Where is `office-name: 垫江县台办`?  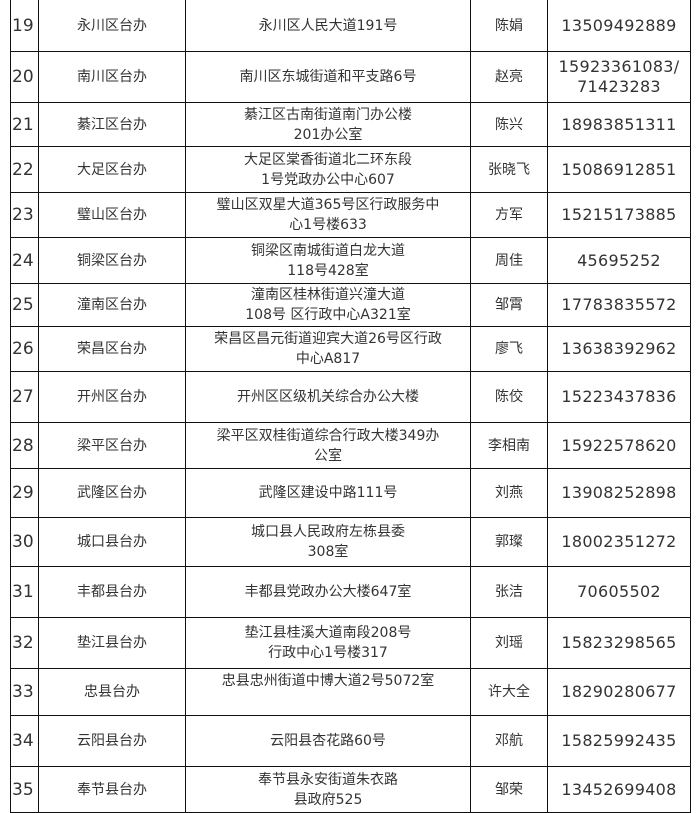 office-name: 垫江县台办 is located at coordinates (112, 643).